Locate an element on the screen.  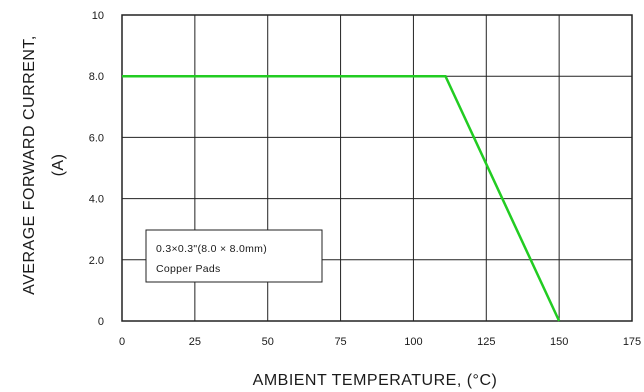
x-tick-label: 25 is located at coordinates (195, 342).